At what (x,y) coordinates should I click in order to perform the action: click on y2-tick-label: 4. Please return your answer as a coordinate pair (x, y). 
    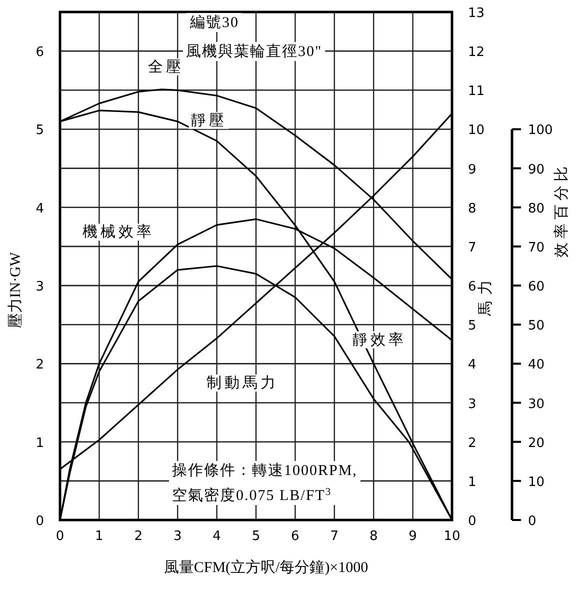
    Looking at the image, I should click on (472, 365).